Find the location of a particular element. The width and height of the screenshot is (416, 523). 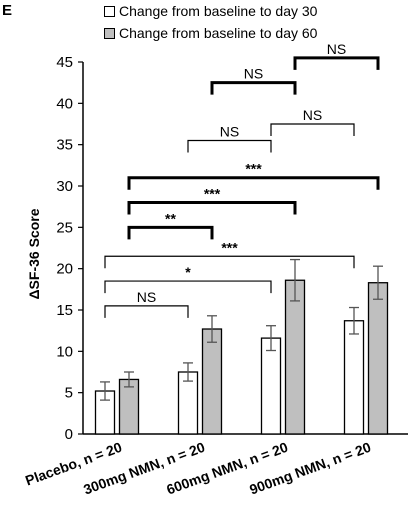

y-tick-label: 45 is located at coordinates (64, 62).